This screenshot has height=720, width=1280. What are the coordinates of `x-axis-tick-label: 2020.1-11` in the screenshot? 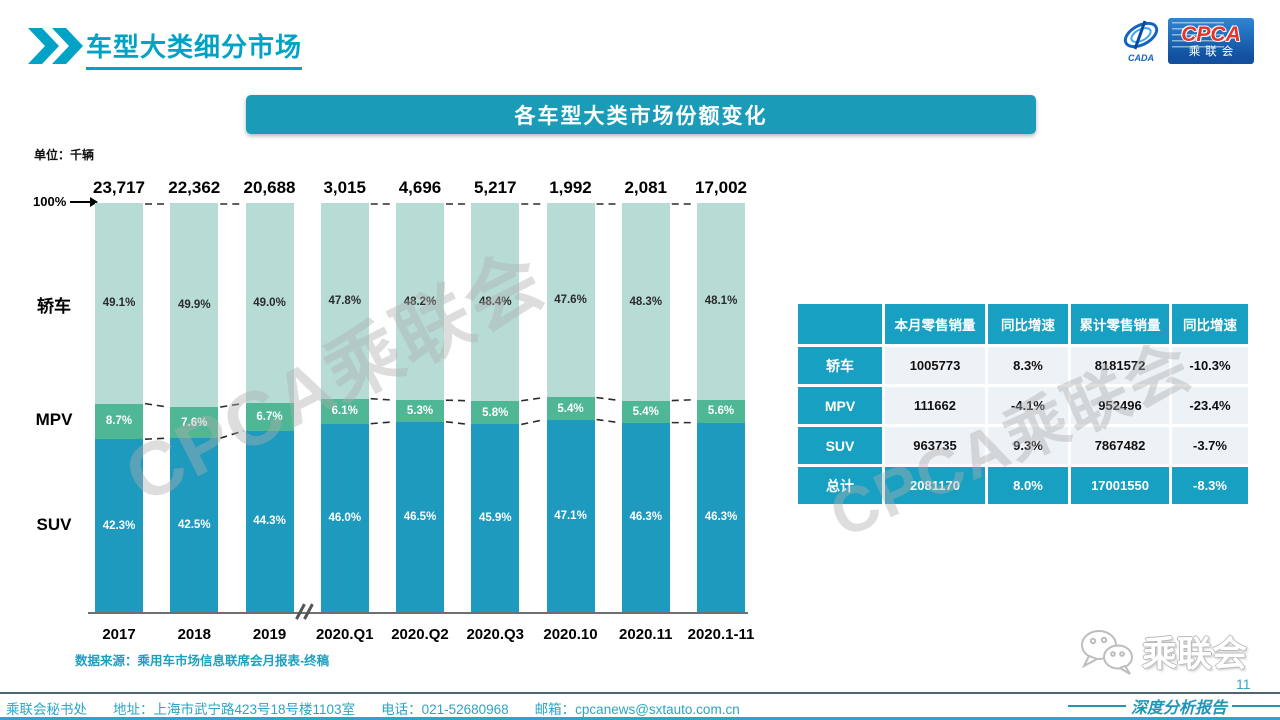 It's located at (721, 634).